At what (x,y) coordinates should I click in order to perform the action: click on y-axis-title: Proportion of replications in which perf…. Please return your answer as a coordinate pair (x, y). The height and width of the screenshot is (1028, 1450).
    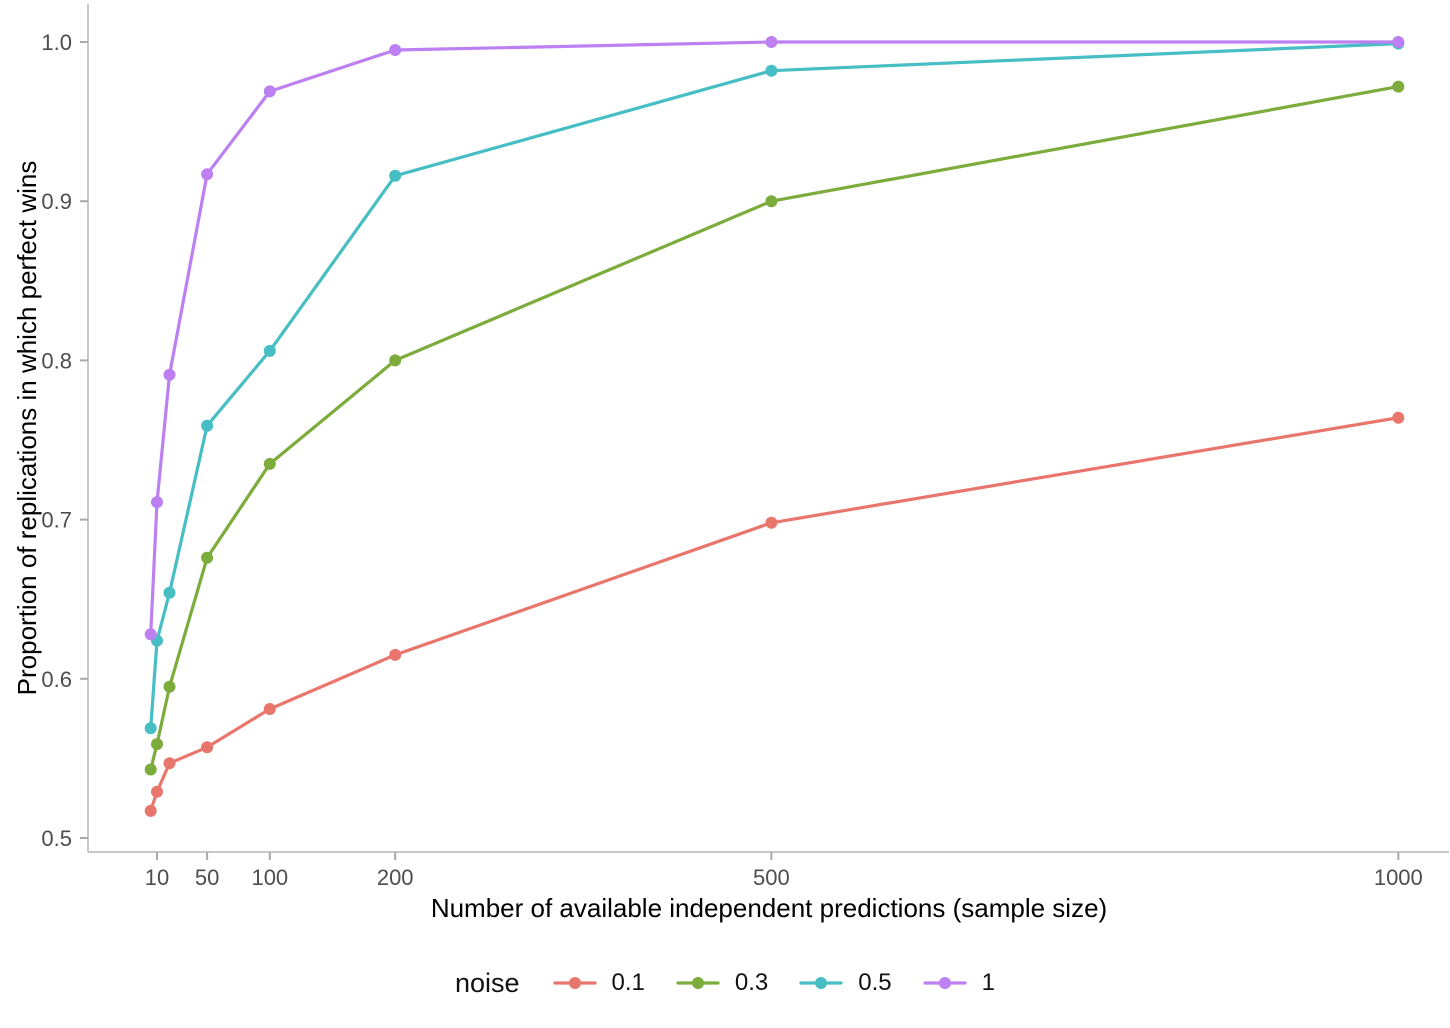
    Looking at the image, I should click on (27, 428).